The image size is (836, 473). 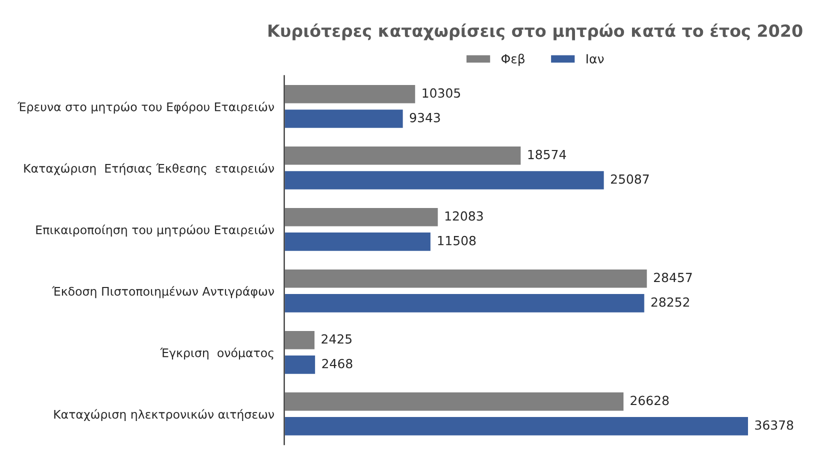 I want to click on data-label: 26628, so click(x=649, y=401).